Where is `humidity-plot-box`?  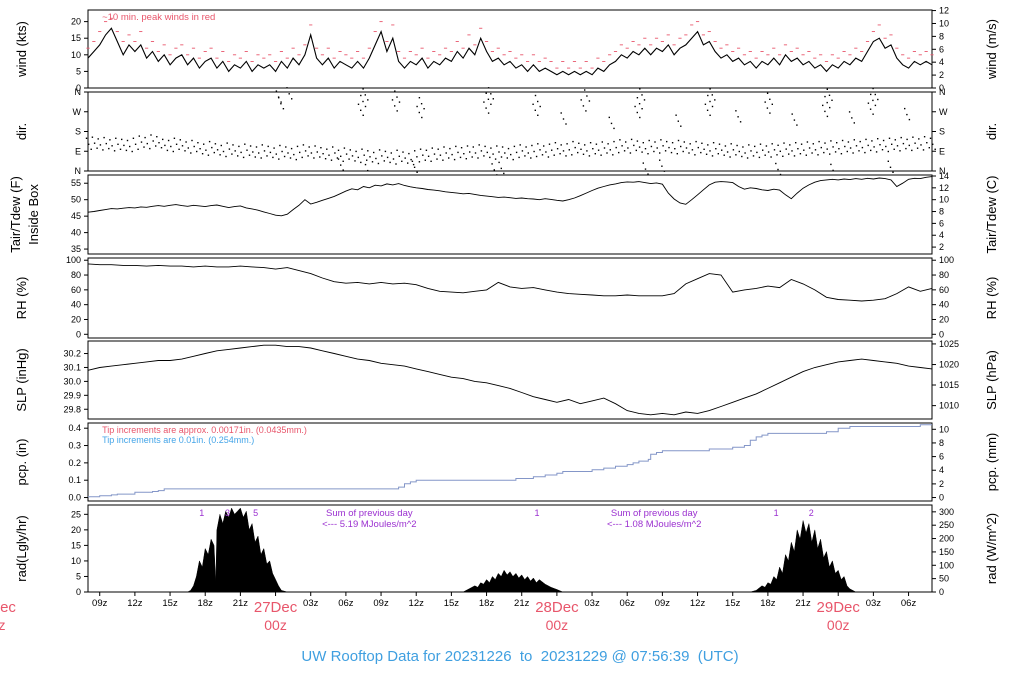
humidity-plot-box is located at coordinates (510, 298).